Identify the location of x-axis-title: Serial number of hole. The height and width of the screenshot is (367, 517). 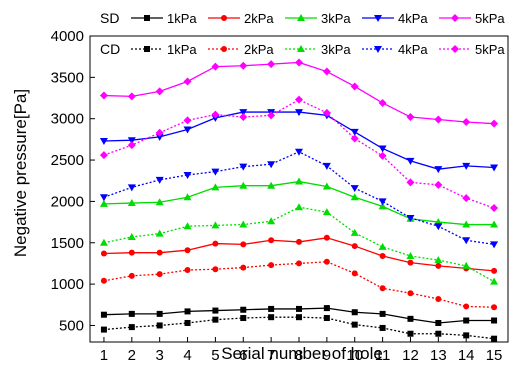
(302, 353).